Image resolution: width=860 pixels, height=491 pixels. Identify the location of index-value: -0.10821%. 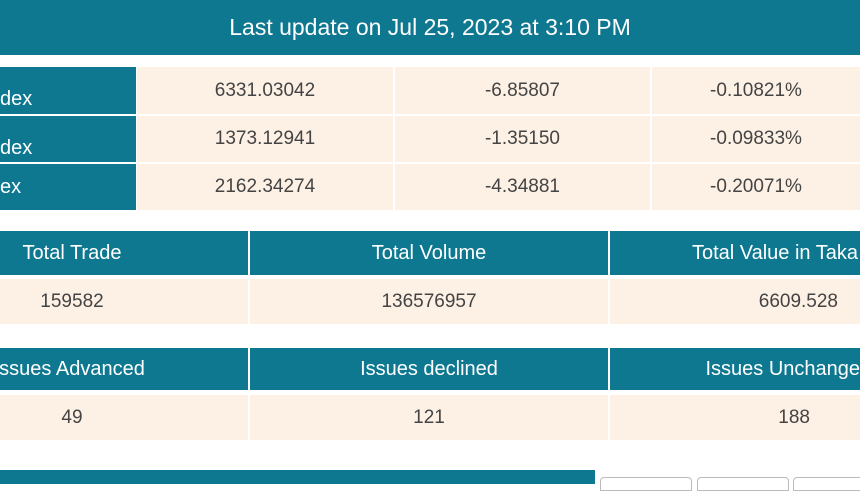
(756, 90).